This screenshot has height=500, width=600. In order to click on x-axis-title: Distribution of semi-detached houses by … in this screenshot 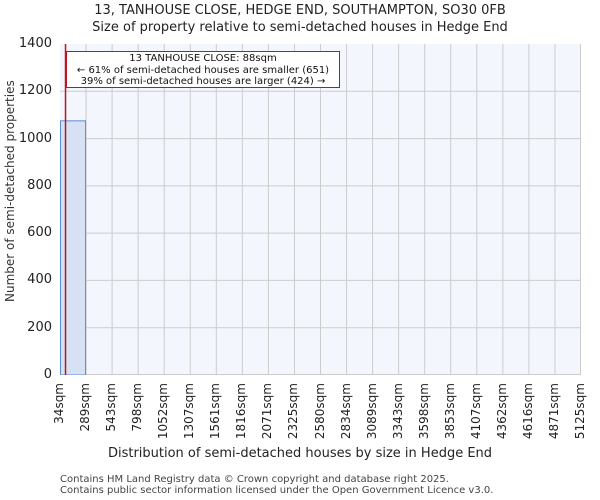, I will do `click(300, 453)`.